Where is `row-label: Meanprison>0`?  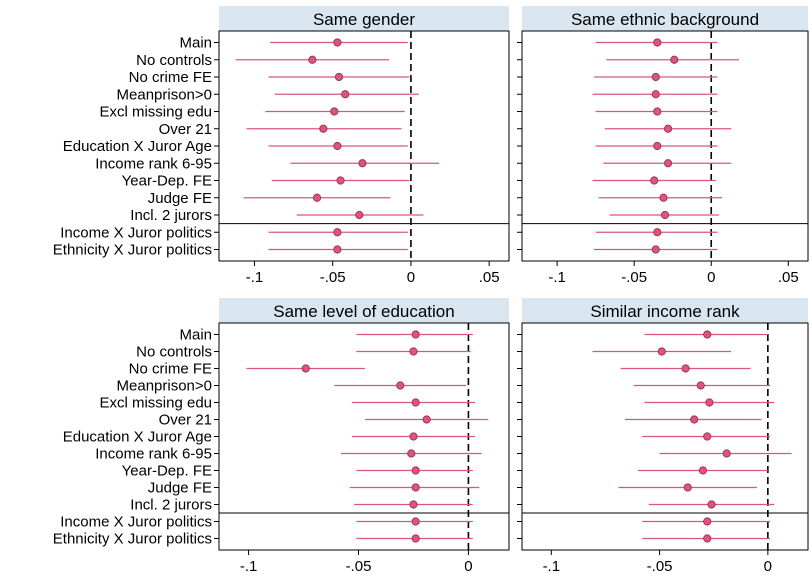 row-label: Meanprison>0 is located at coordinates (164, 386).